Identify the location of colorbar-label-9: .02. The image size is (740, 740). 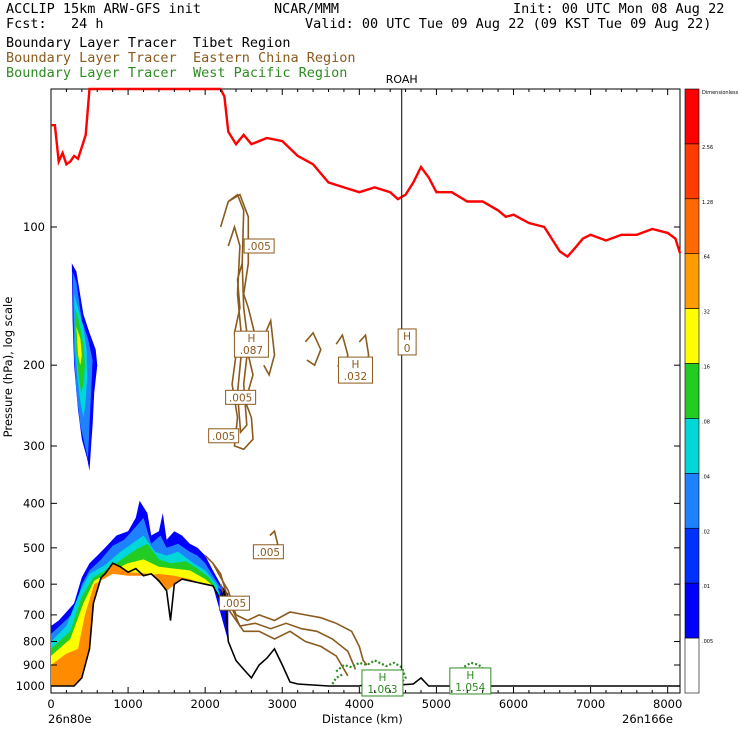
(706, 532).